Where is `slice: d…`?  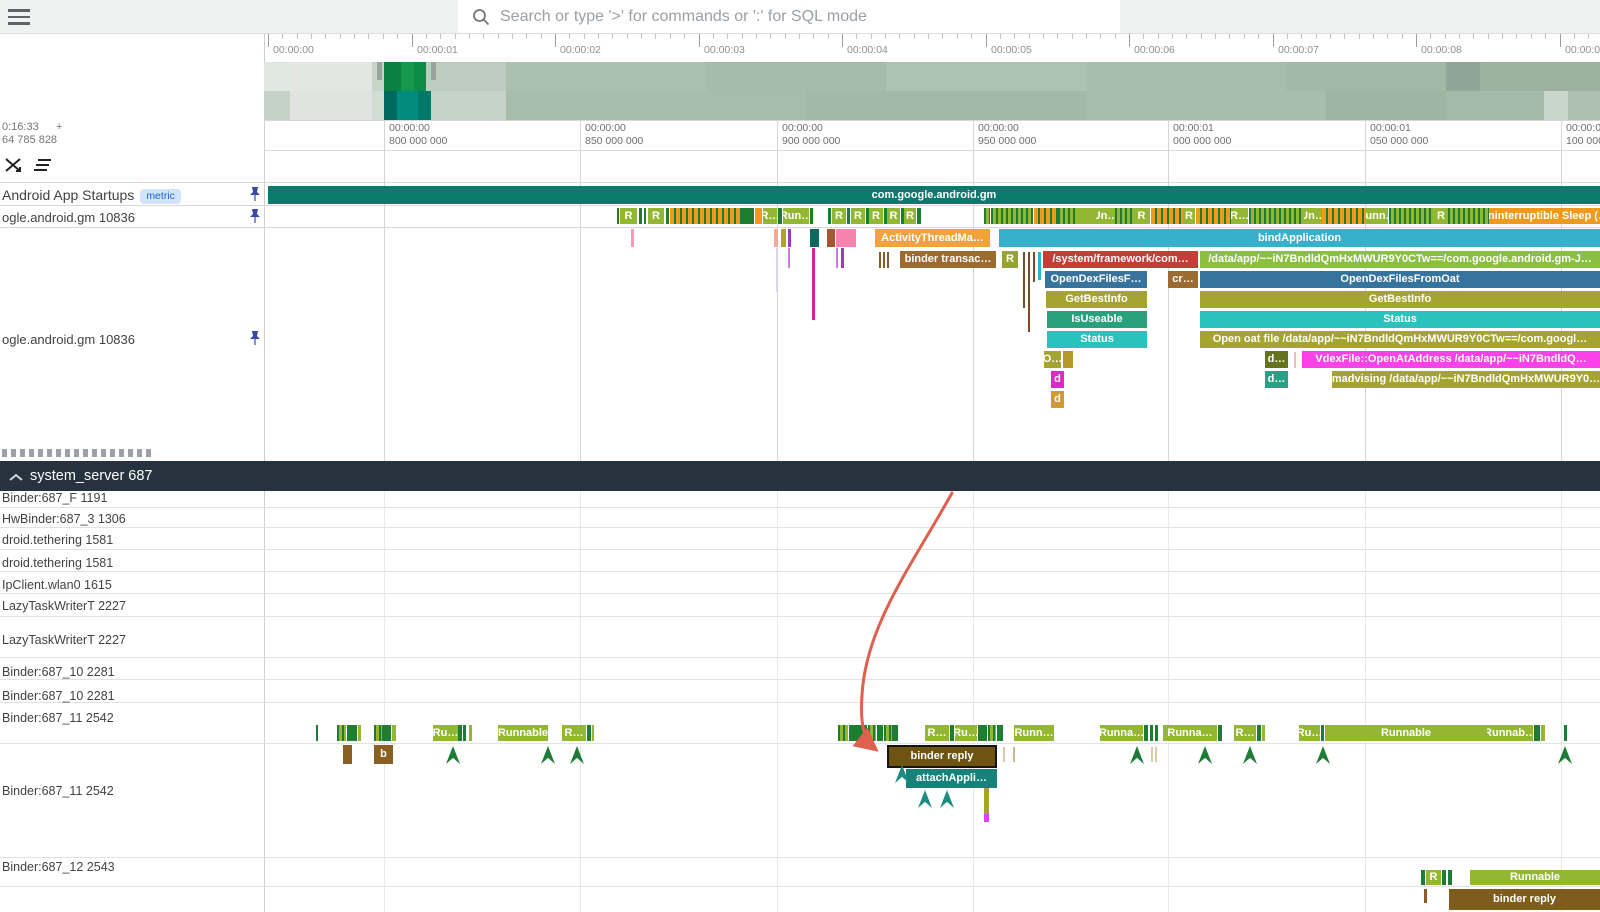
slice: d… is located at coordinates (1276, 379).